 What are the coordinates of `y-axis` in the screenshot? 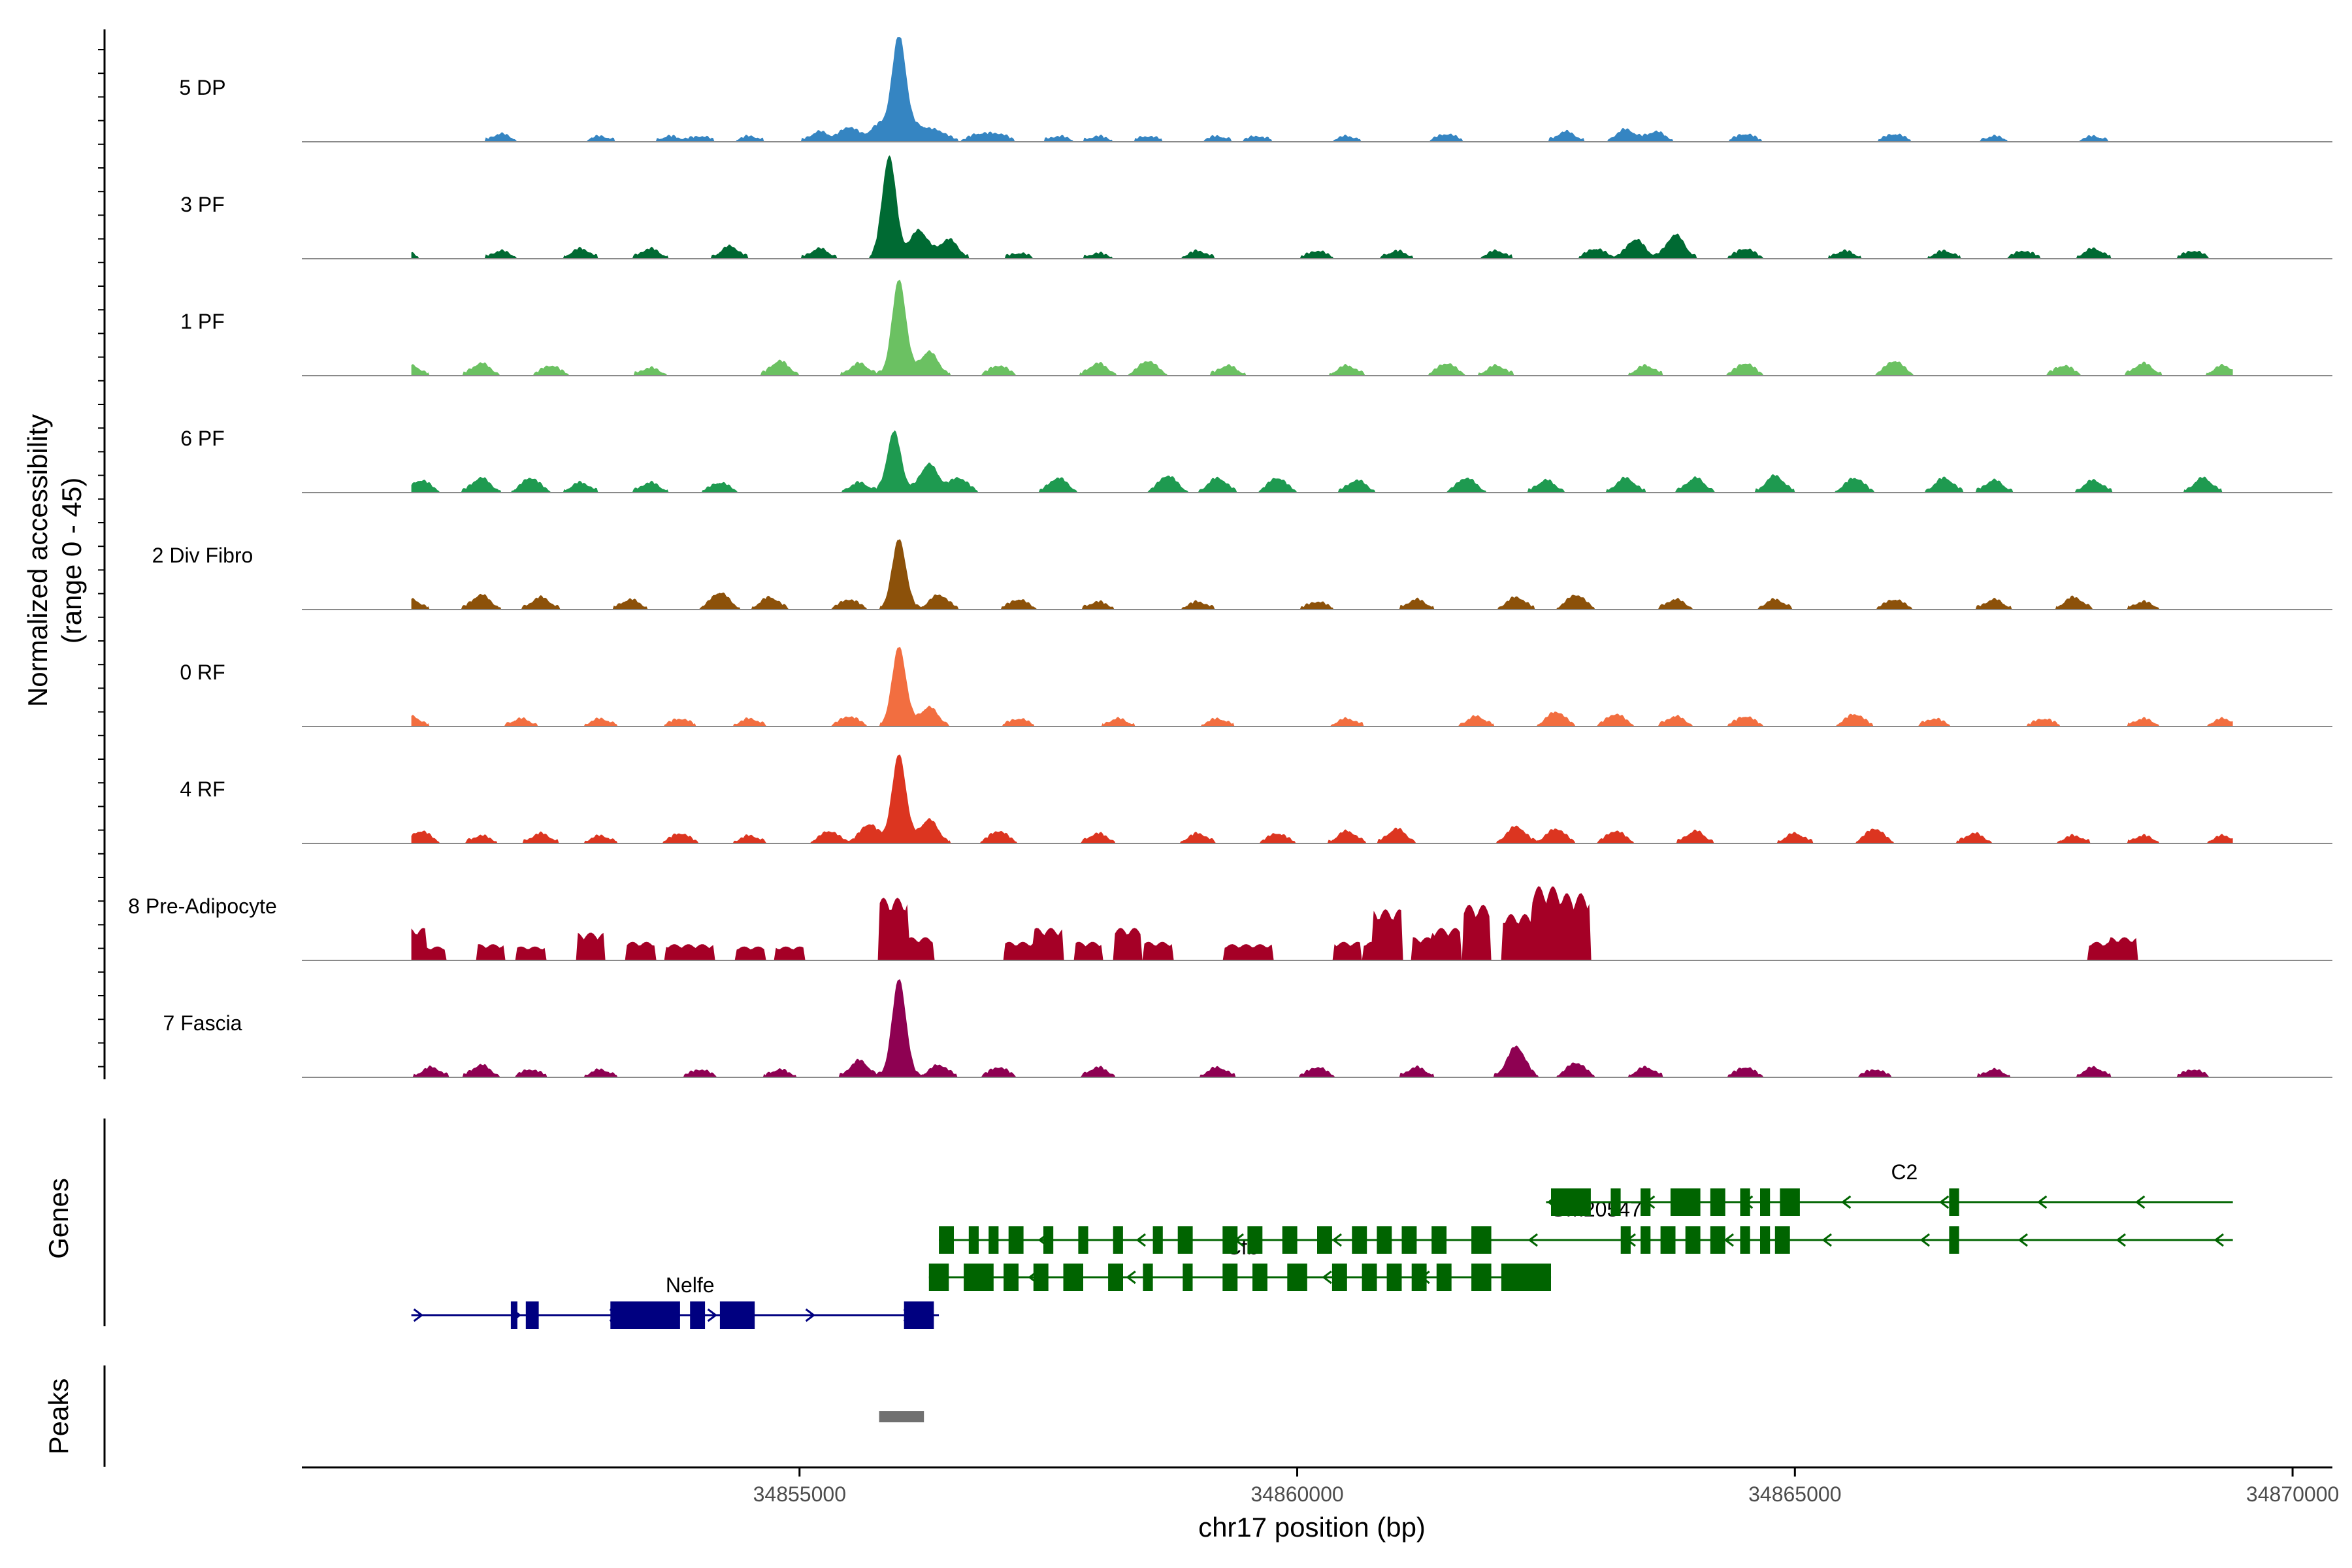 It's located at (102, 554).